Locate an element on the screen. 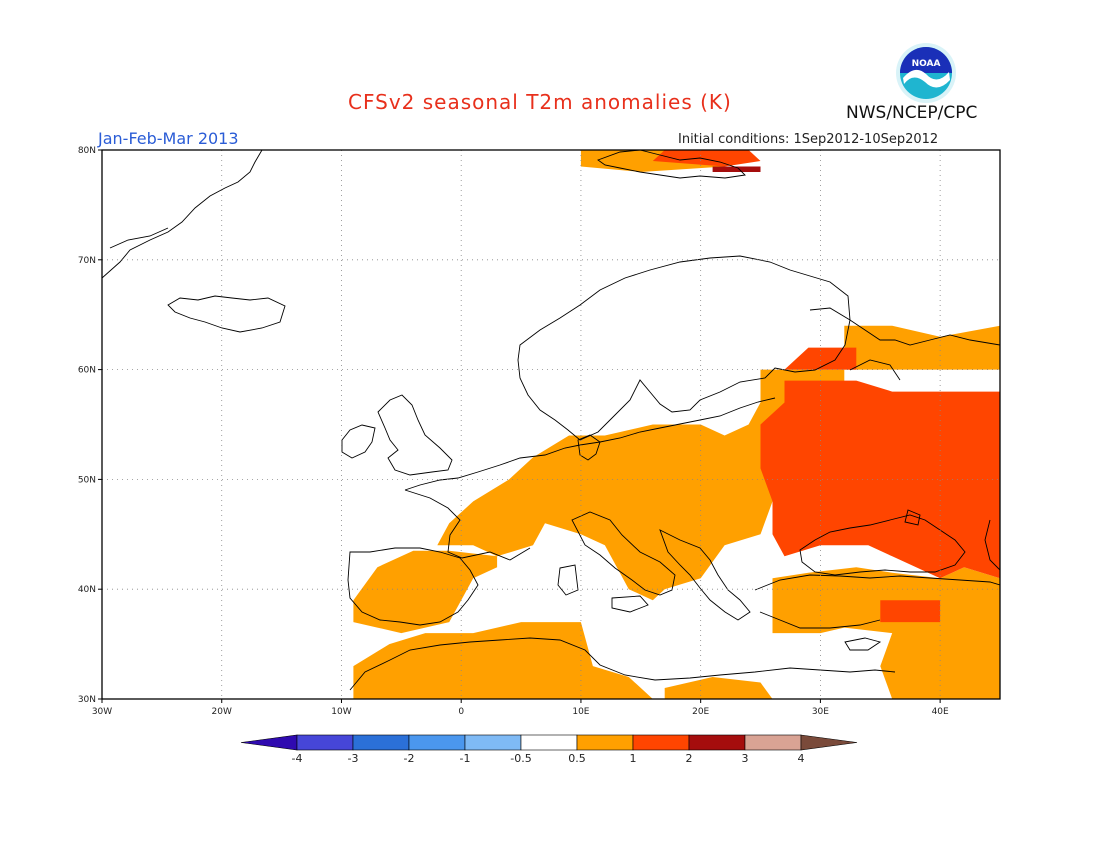 Image resolution: width=1100 pixels, height=850 pixels. initial-conditions: Initial conditions: 1Sep2012-10Sep2012 is located at coordinates (808, 139).